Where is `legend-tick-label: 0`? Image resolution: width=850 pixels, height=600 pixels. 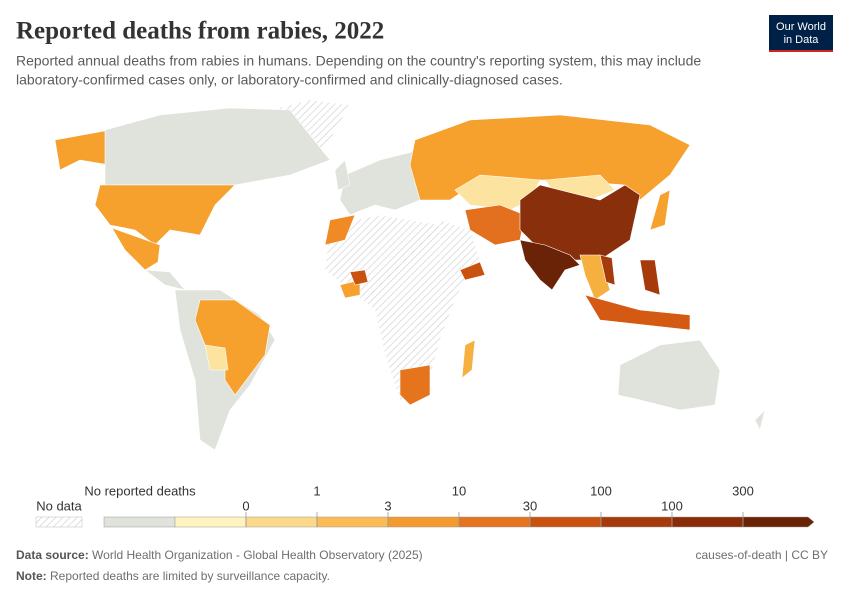
legend-tick-label: 0 is located at coordinates (245, 505).